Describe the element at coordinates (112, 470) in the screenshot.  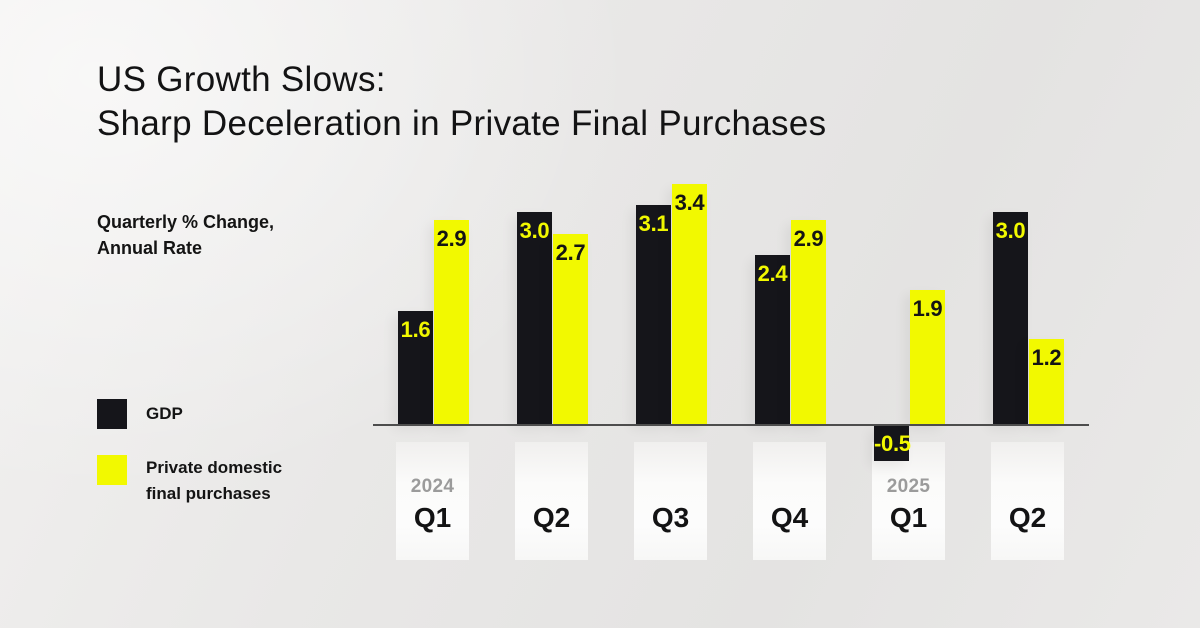
I see `pdfp-color-swatch` at that location.